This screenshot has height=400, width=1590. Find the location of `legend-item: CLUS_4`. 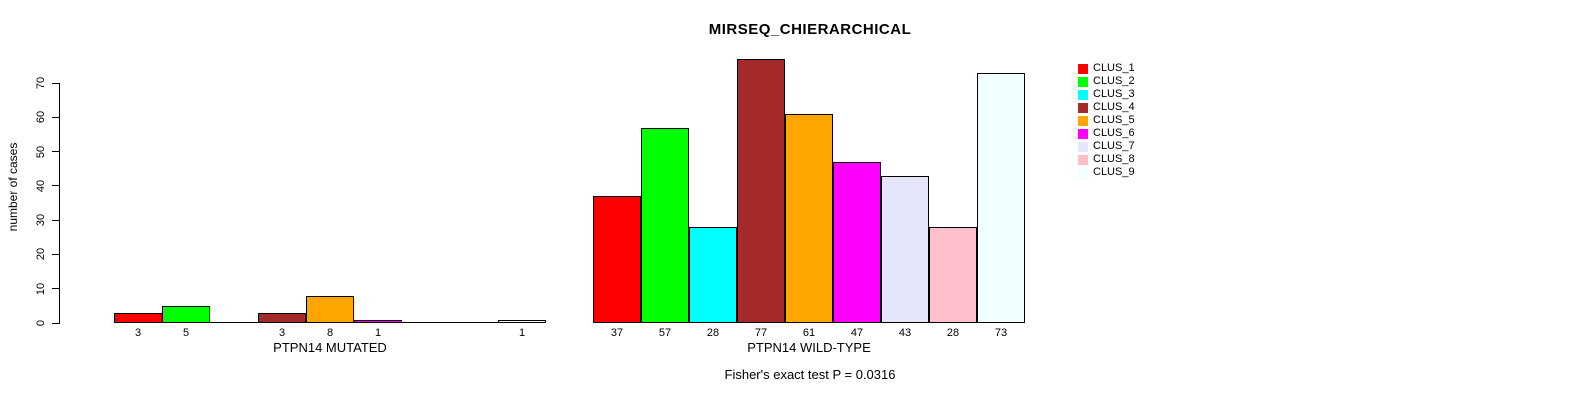

legend-item: CLUS_4 is located at coordinates (1106, 107).